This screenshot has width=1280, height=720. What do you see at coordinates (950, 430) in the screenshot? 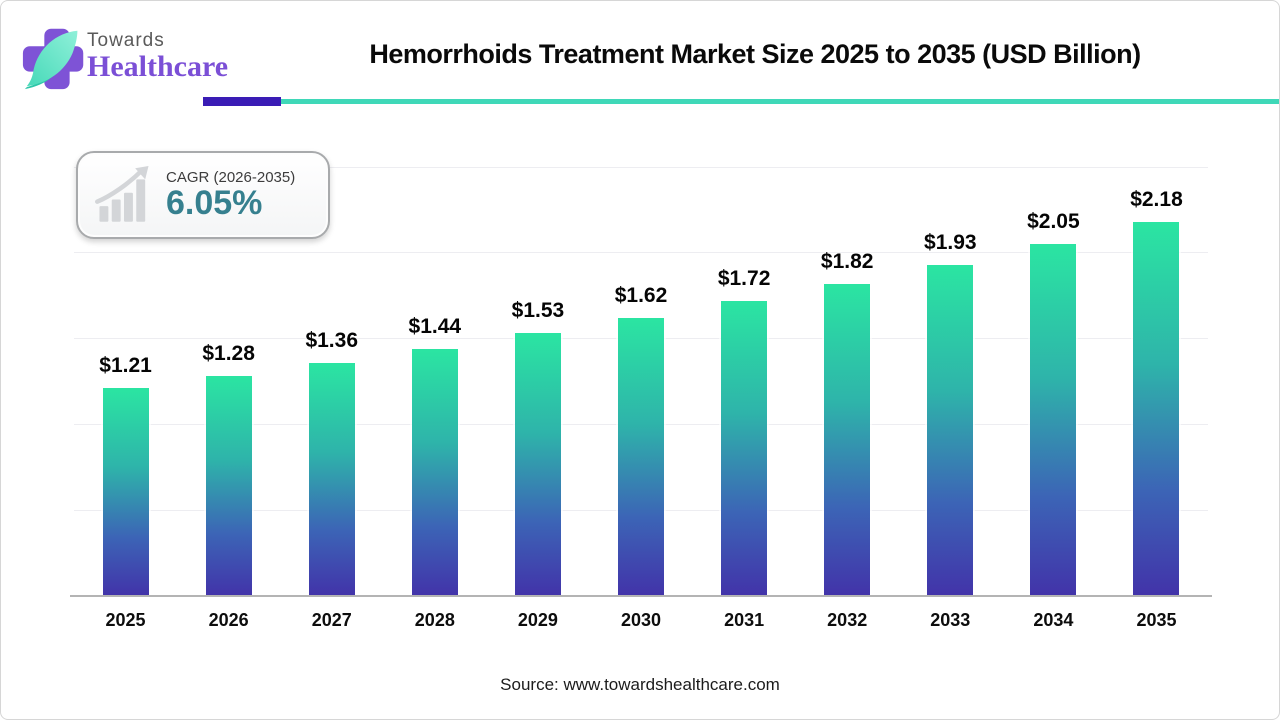
I see `bar-2033` at bounding box center [950, 430].